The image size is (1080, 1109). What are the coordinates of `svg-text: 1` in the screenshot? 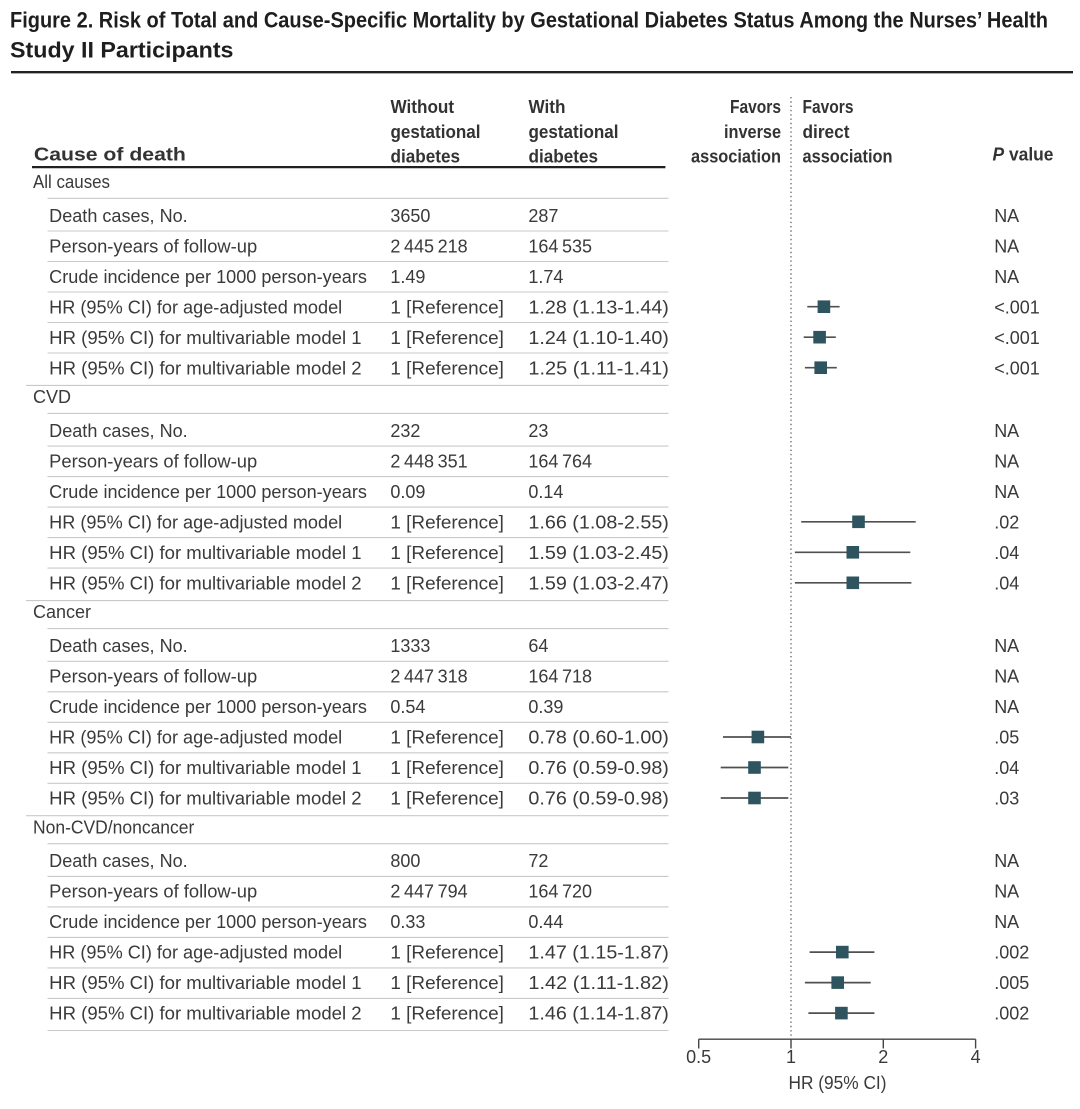 It's located at (791, 1057).